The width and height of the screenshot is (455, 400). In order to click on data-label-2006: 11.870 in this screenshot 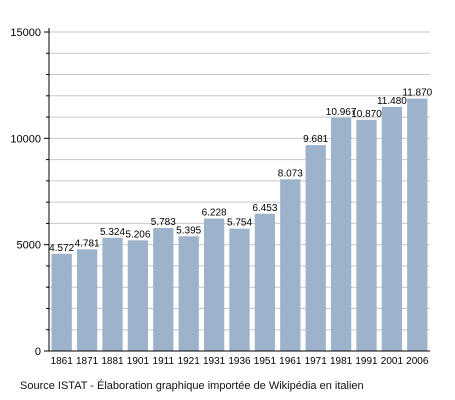, I will do `click(417, 93)`.